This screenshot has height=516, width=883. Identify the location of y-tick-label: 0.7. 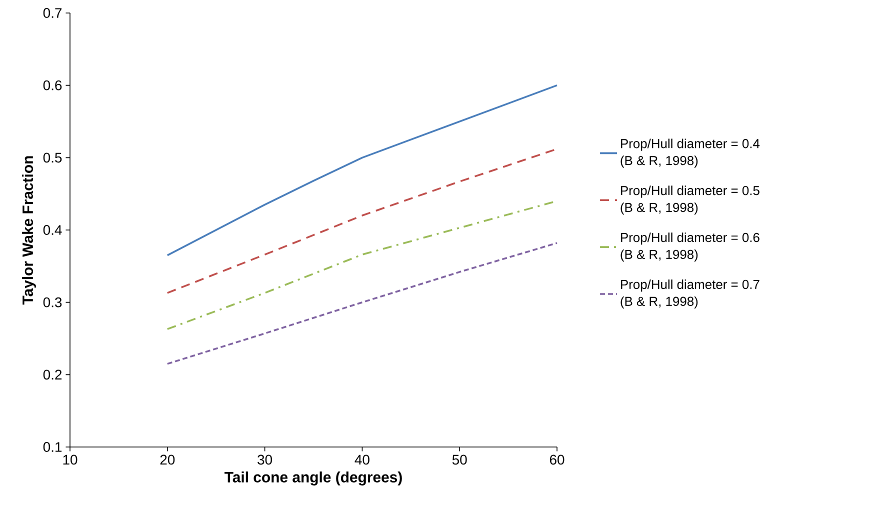
(52, 13).